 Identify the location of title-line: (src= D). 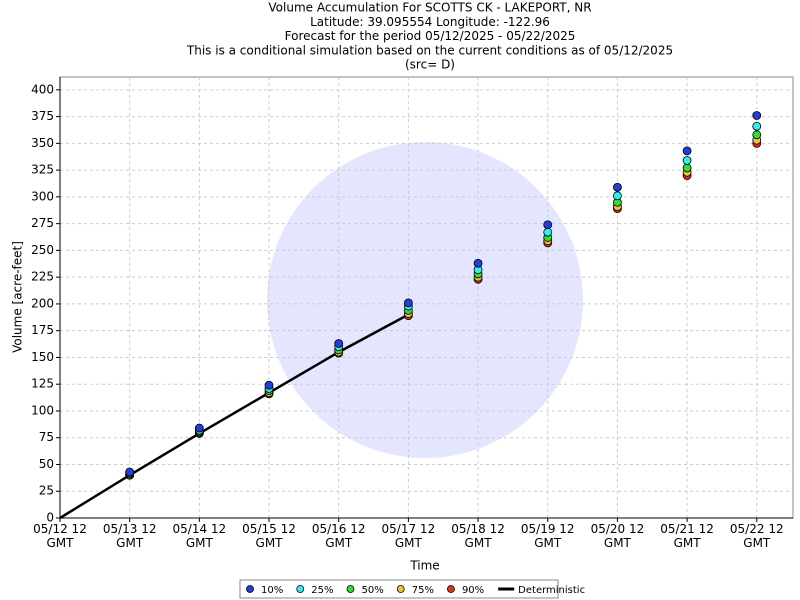
(430, 65).